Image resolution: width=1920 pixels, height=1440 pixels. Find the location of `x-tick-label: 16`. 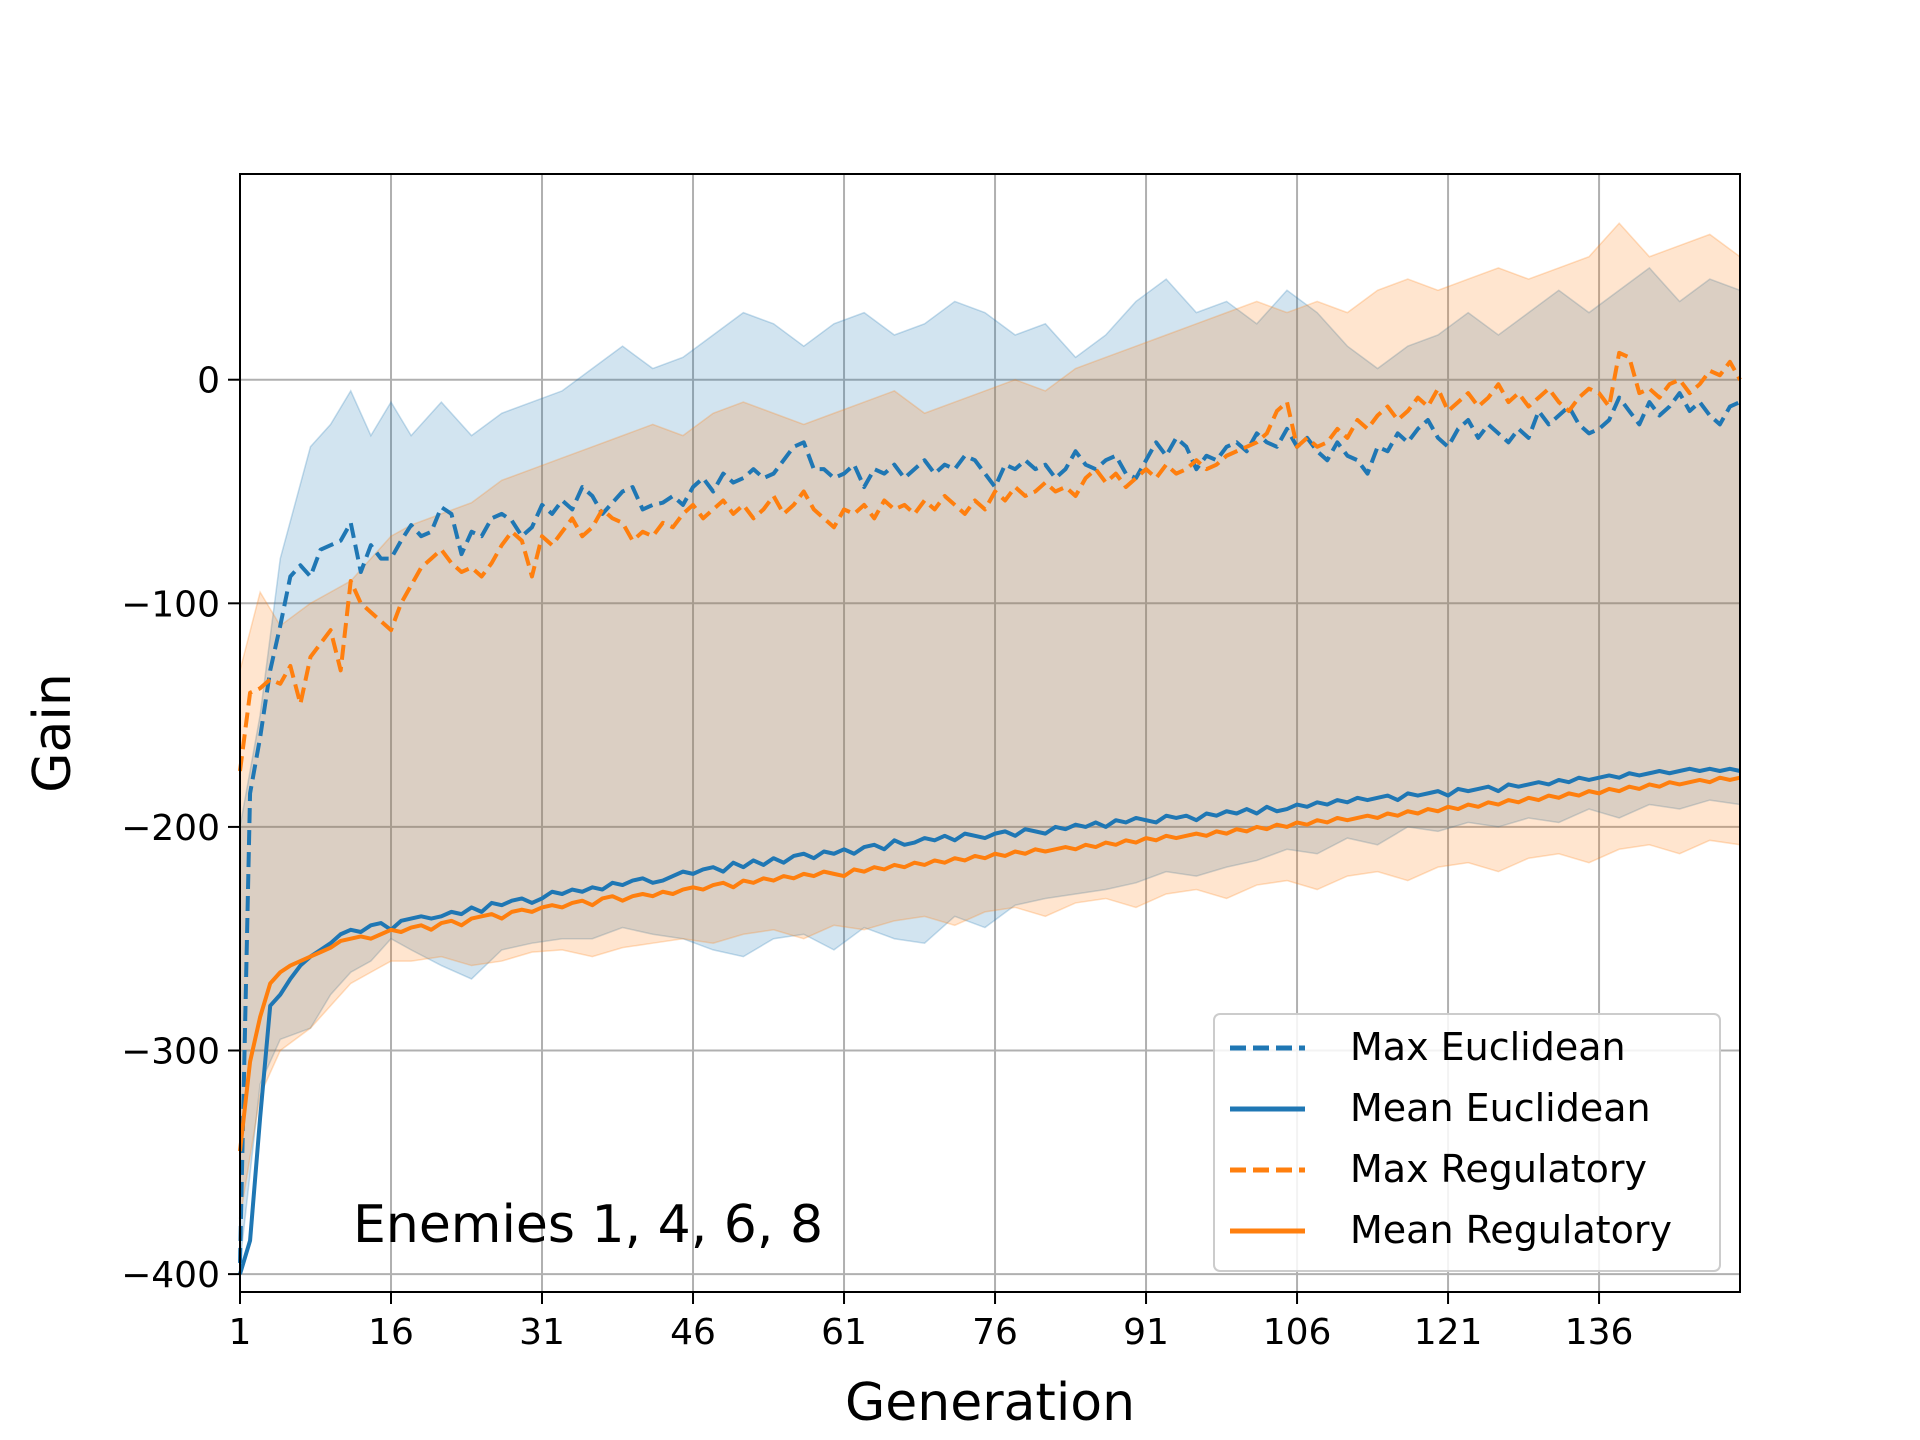

x-tick-label: 16 is located at coordinates (391, 1332).